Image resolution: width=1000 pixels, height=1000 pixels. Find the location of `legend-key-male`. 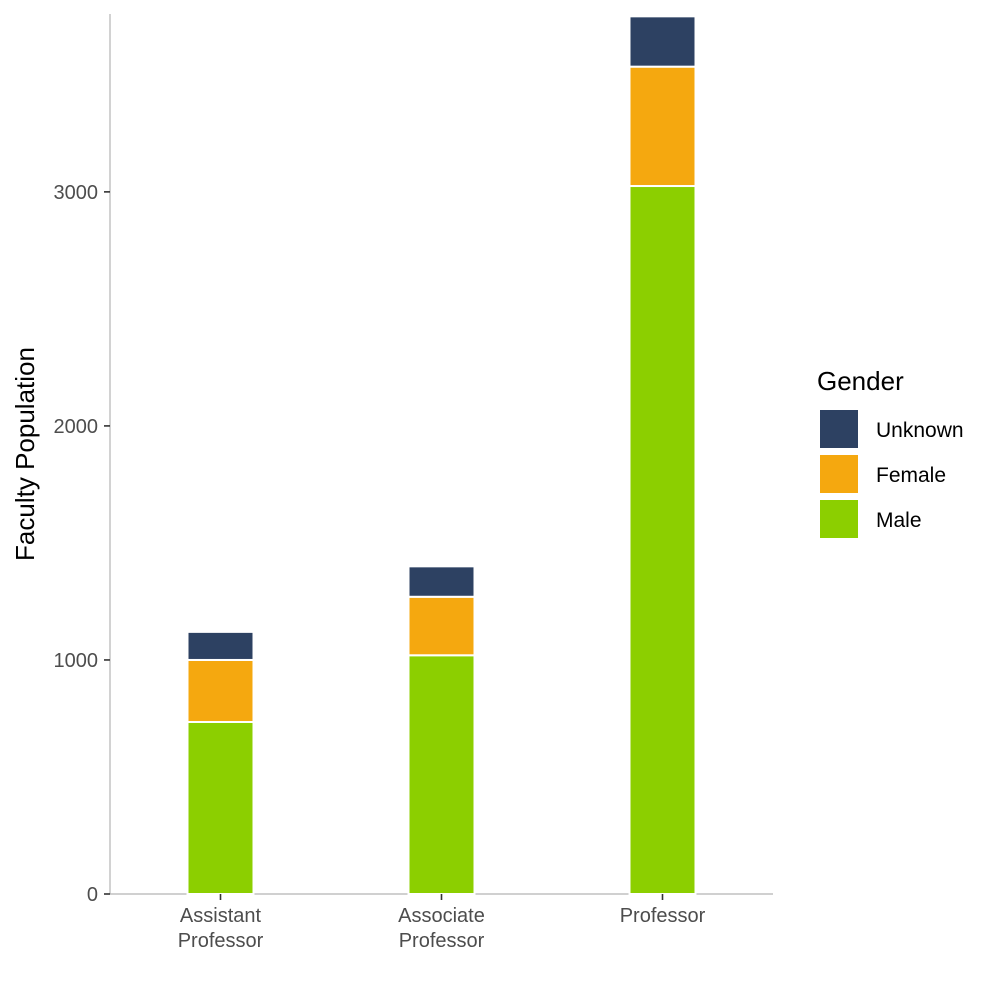

legend-key-male is located at coordinates (839, 519).